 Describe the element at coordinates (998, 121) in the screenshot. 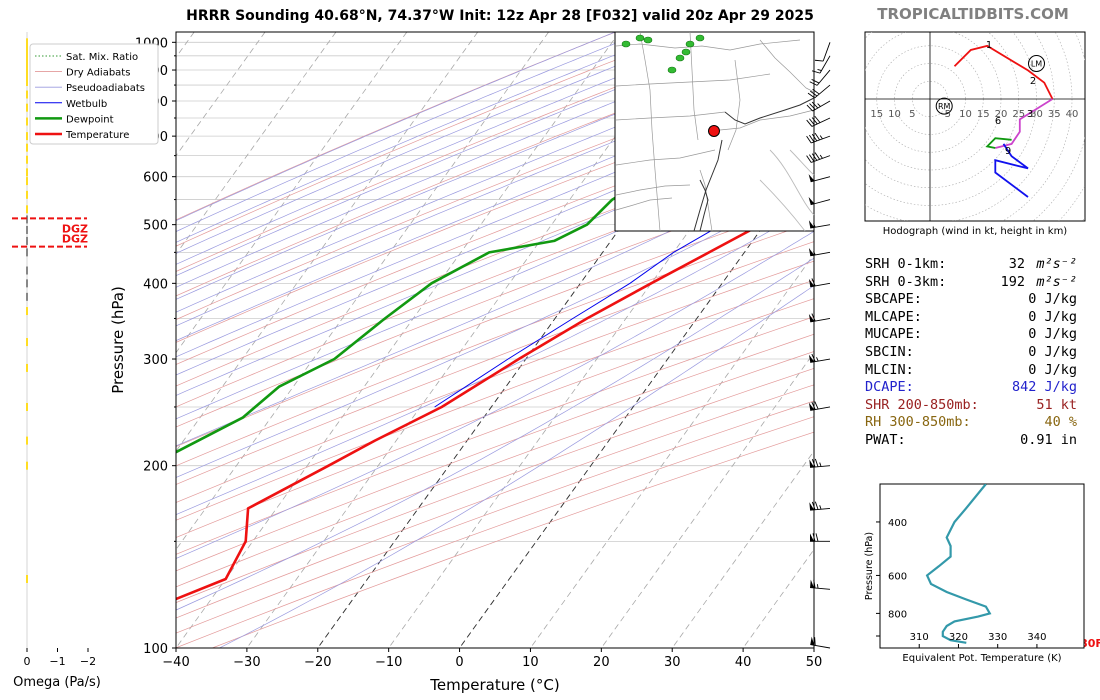

I see `hodograph-height-label: 6` at that location.